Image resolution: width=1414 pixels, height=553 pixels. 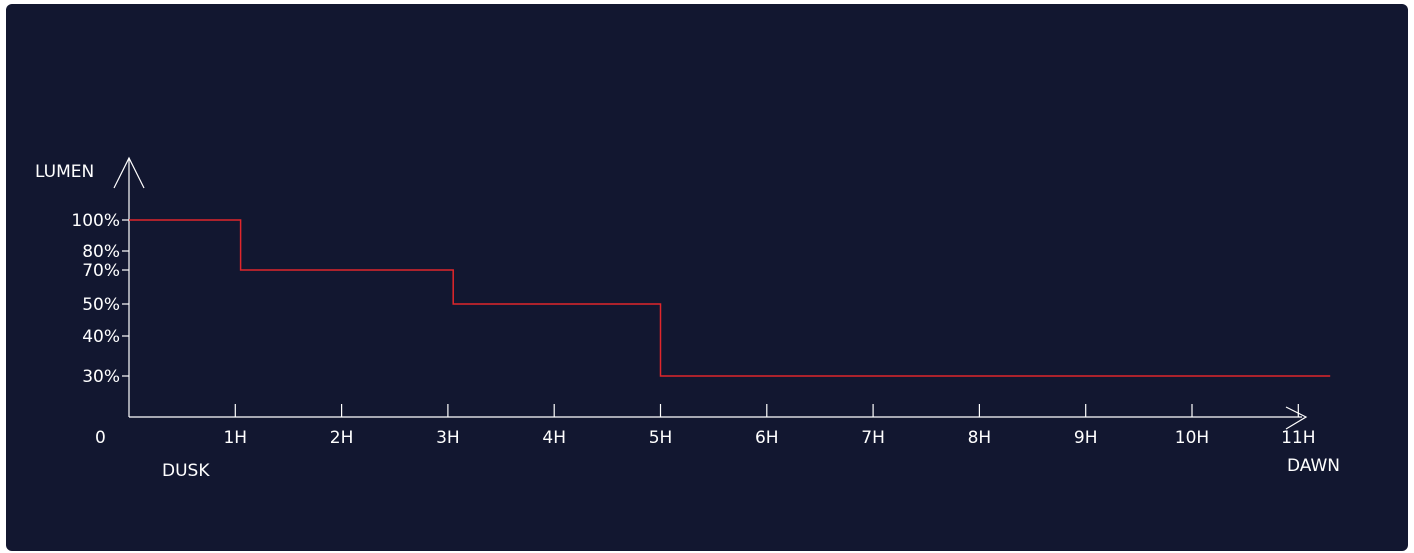 What do you see at coordinates (873, 438) in the screenshot?
I see `x-tick-label: 7H` at bounding box center [873, 438].